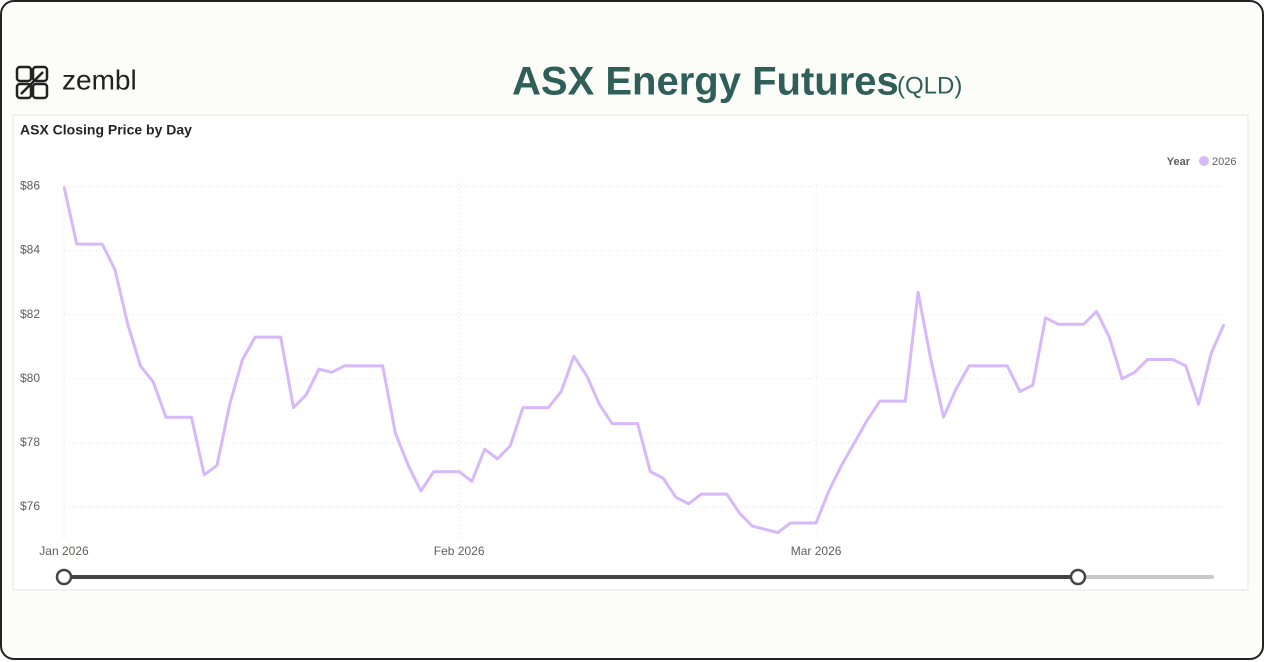 This screenshot has width=1264, height=662. Describe the element at coordinates (816, 551) in the screenshot. I see `x-tick-label: Mar 2026` at that location.